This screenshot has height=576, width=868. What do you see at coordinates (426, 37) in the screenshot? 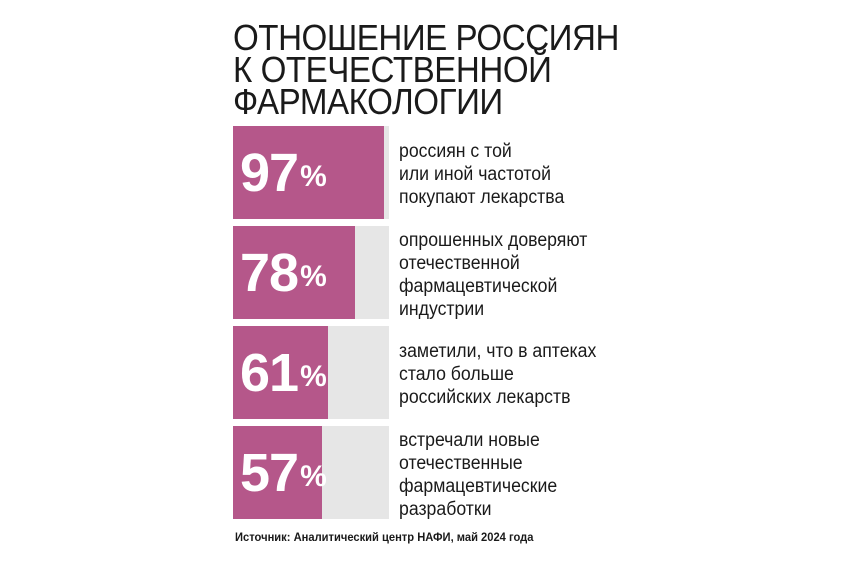
I see `chart-title-line: ОТНОШЕНИЕ РОССИЯН` at bounding box center [426, 37].